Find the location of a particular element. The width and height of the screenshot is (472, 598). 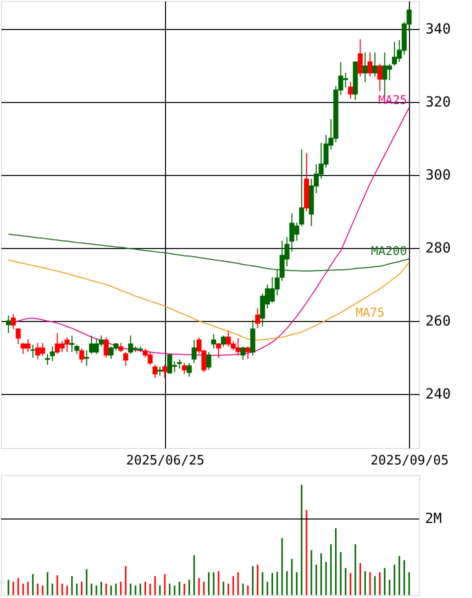

y-tick-label: 320 is located at coordinates (438, 102).